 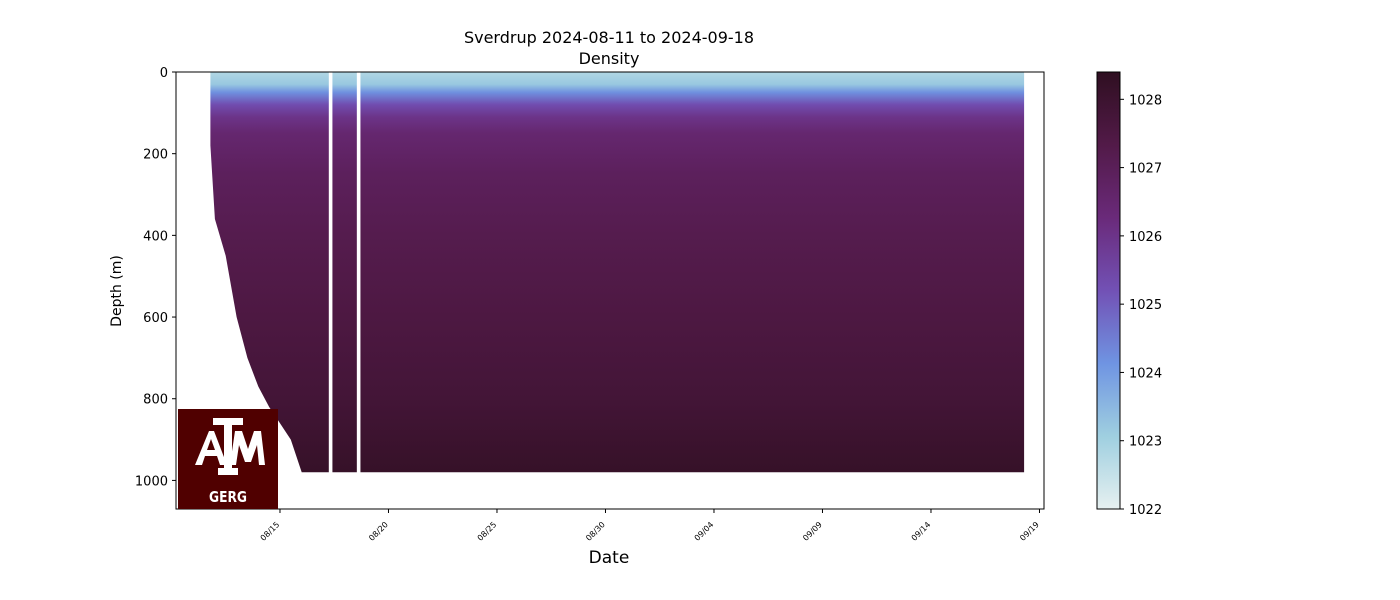 I want to click on y-tick-label: 0, so click(x=164, y=73).